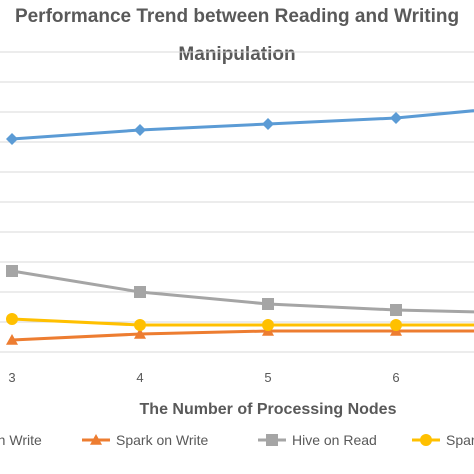 The image size is (474, 474). What do you see at coordinates (240, 290) in the screenshot?
I see `series-hive-on-read` at bounding box center [240, 290].